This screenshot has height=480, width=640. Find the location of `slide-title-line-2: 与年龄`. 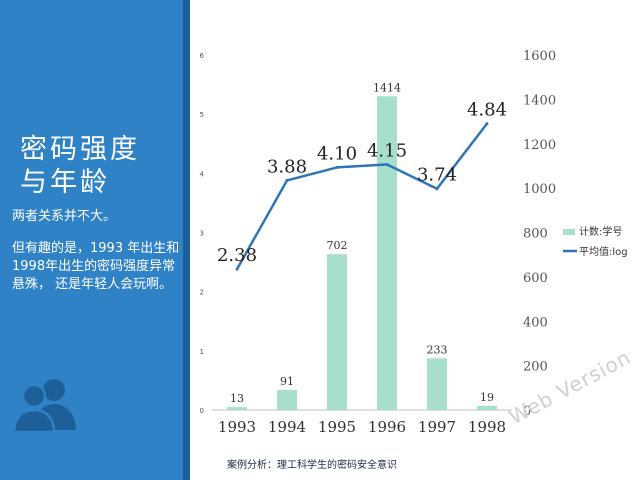

slide-title-line-2: 与年龄 is located at coordinates (65, 182).